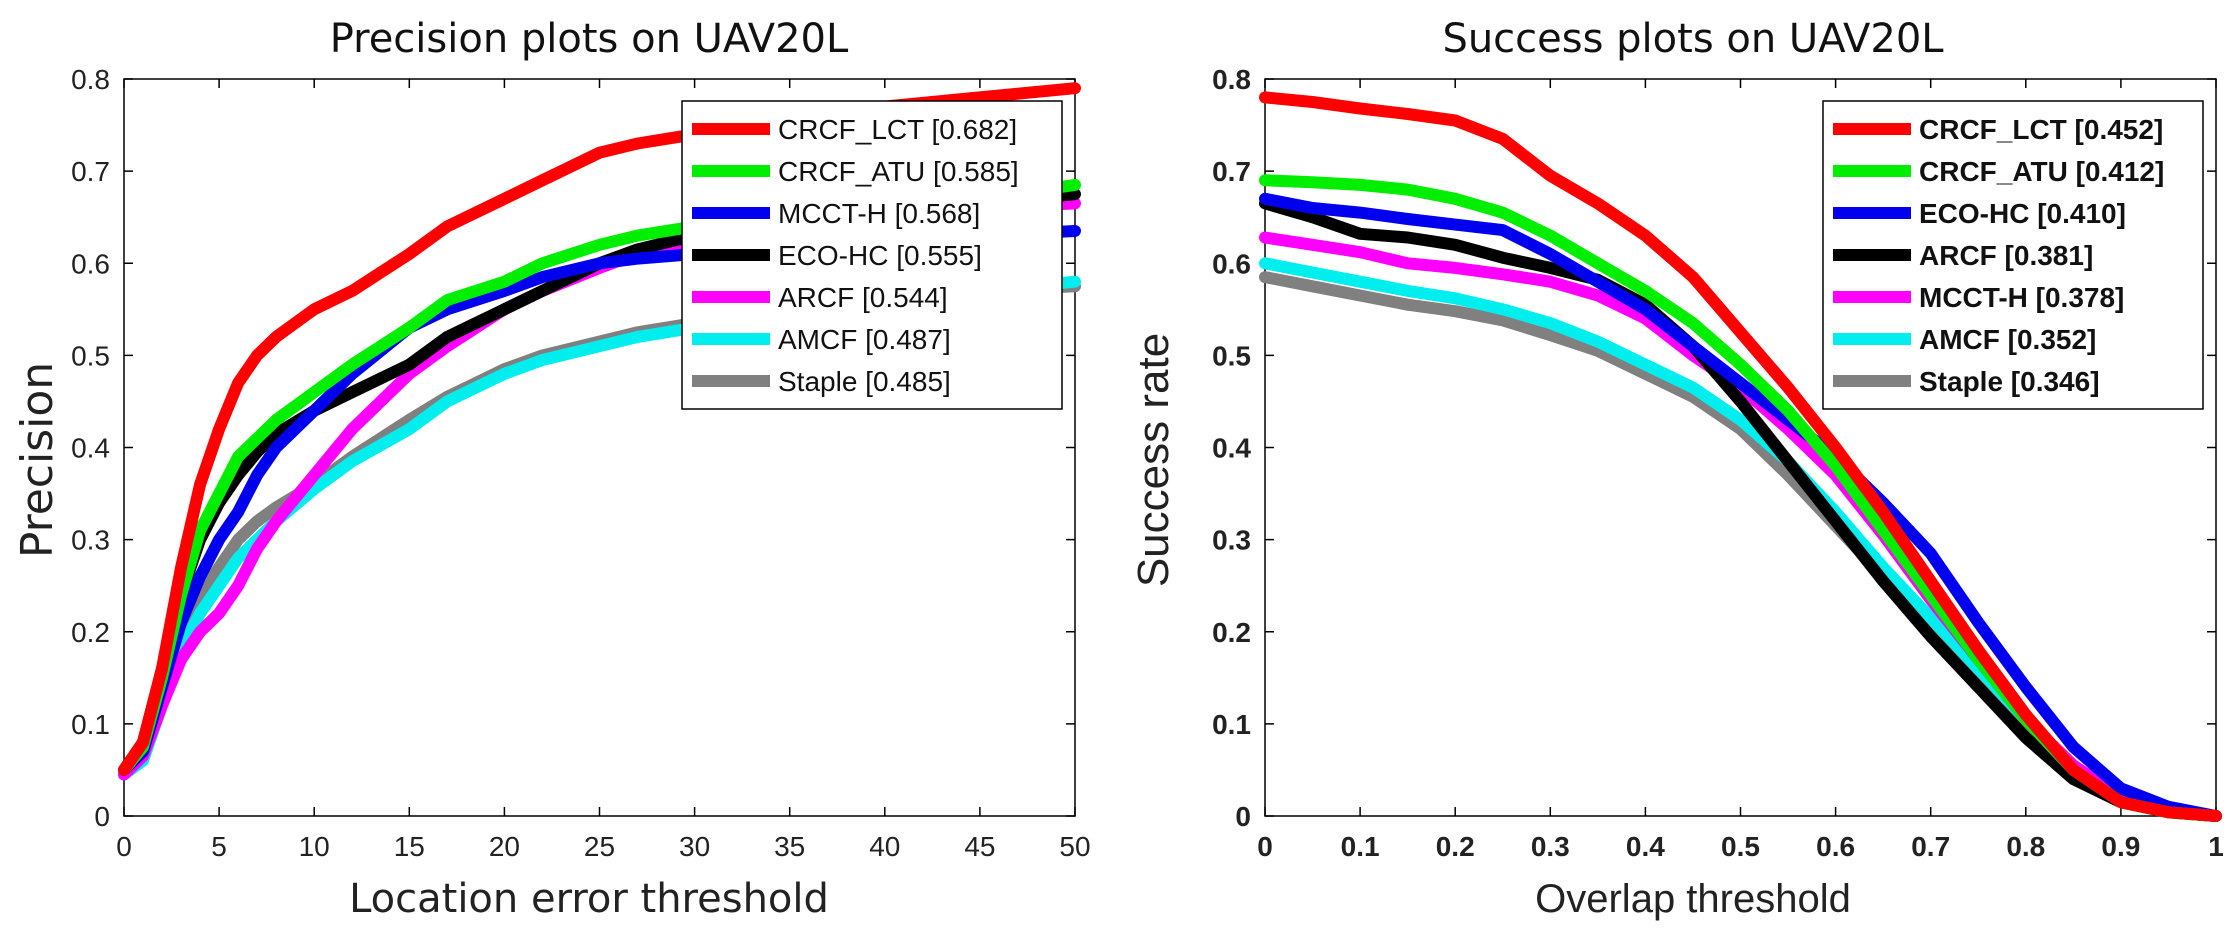 This screenshot has height=938, width=2237. I want to click on legend-entry: AMCF [0.352], so click(2007, 339).